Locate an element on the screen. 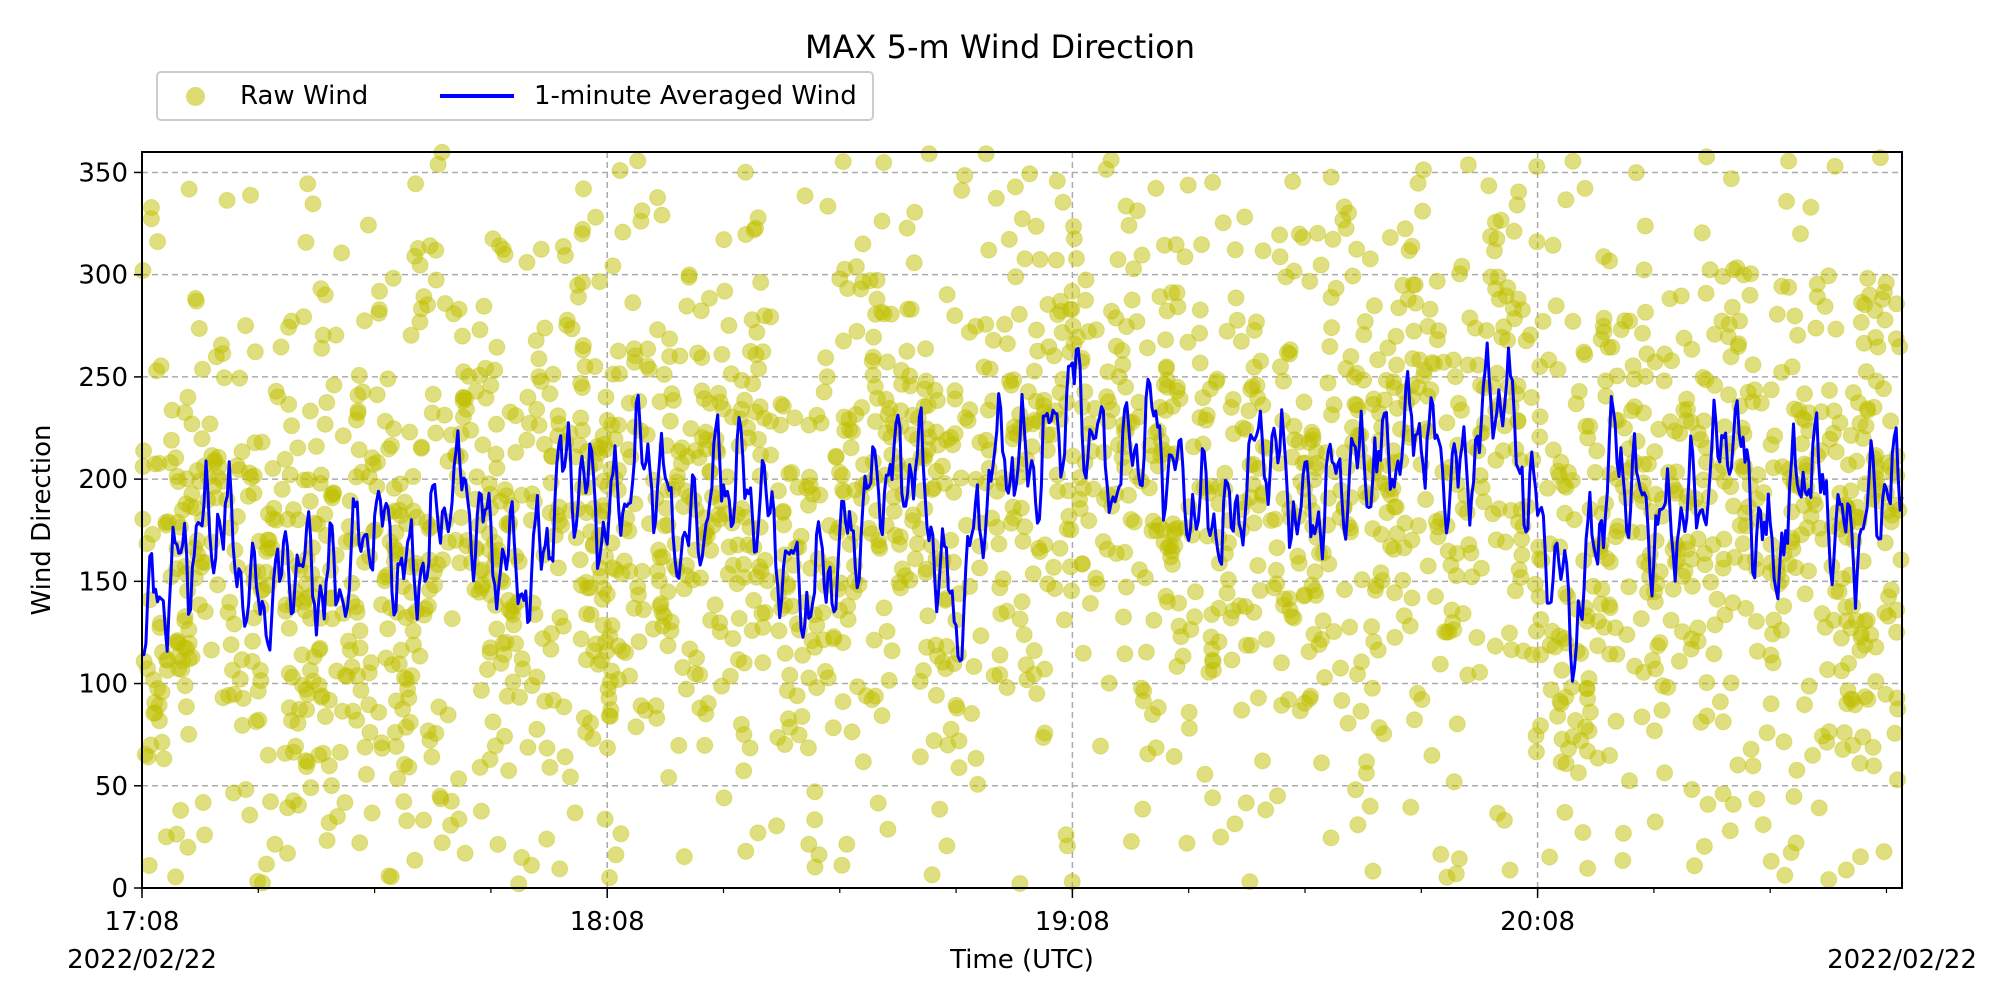 Image resolution: width=2000 pixels, height=1000 pixels. y-tick-label: 200 is located at coordinates (103, 480).